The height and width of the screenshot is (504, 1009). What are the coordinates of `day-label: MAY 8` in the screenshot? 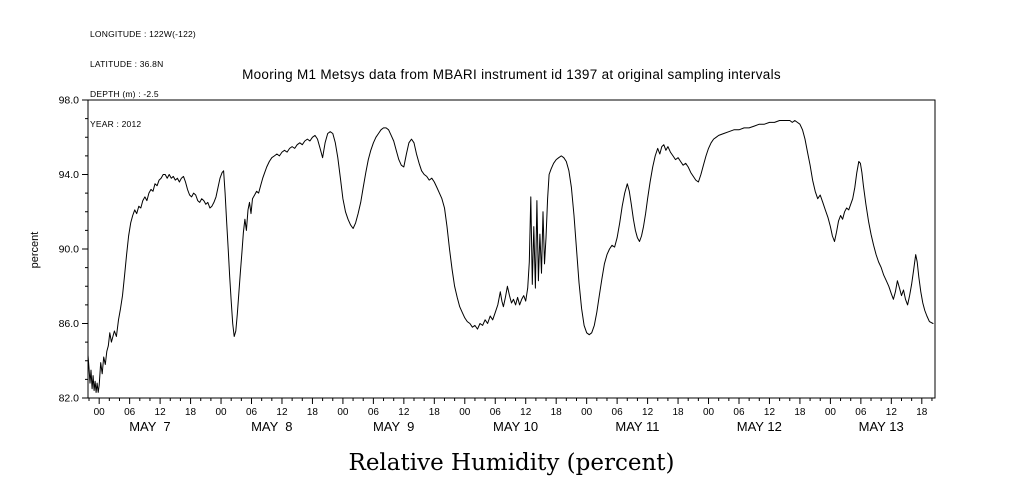 It's located at (271, 426).